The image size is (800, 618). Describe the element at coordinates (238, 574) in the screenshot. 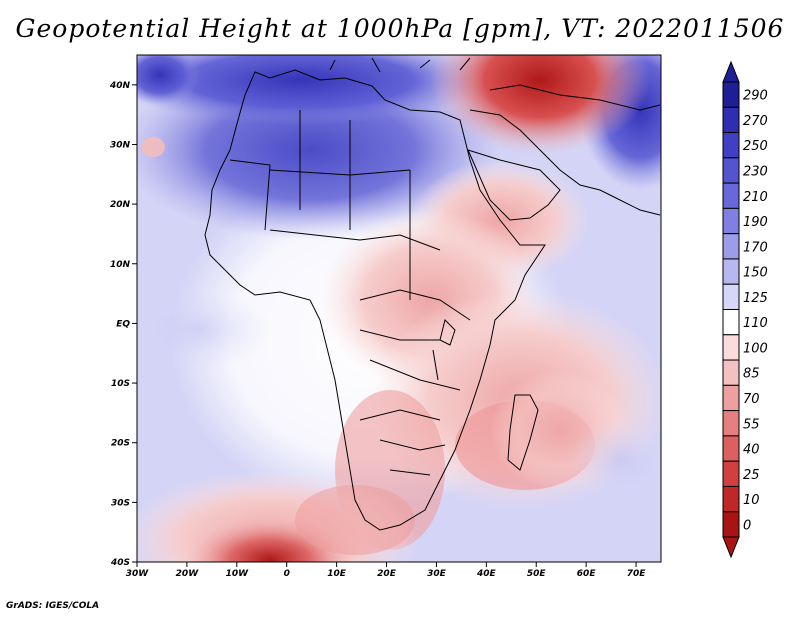

I see `lon-tick-label: 10W` at that location.